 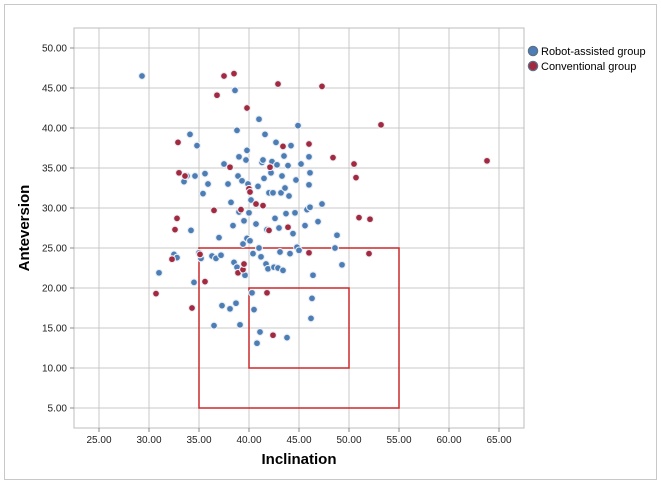 What do you see at coordinates (54, 329) in the screenshot?
I see `y-tick-label: 15.00` at bounding box center [54, 329].